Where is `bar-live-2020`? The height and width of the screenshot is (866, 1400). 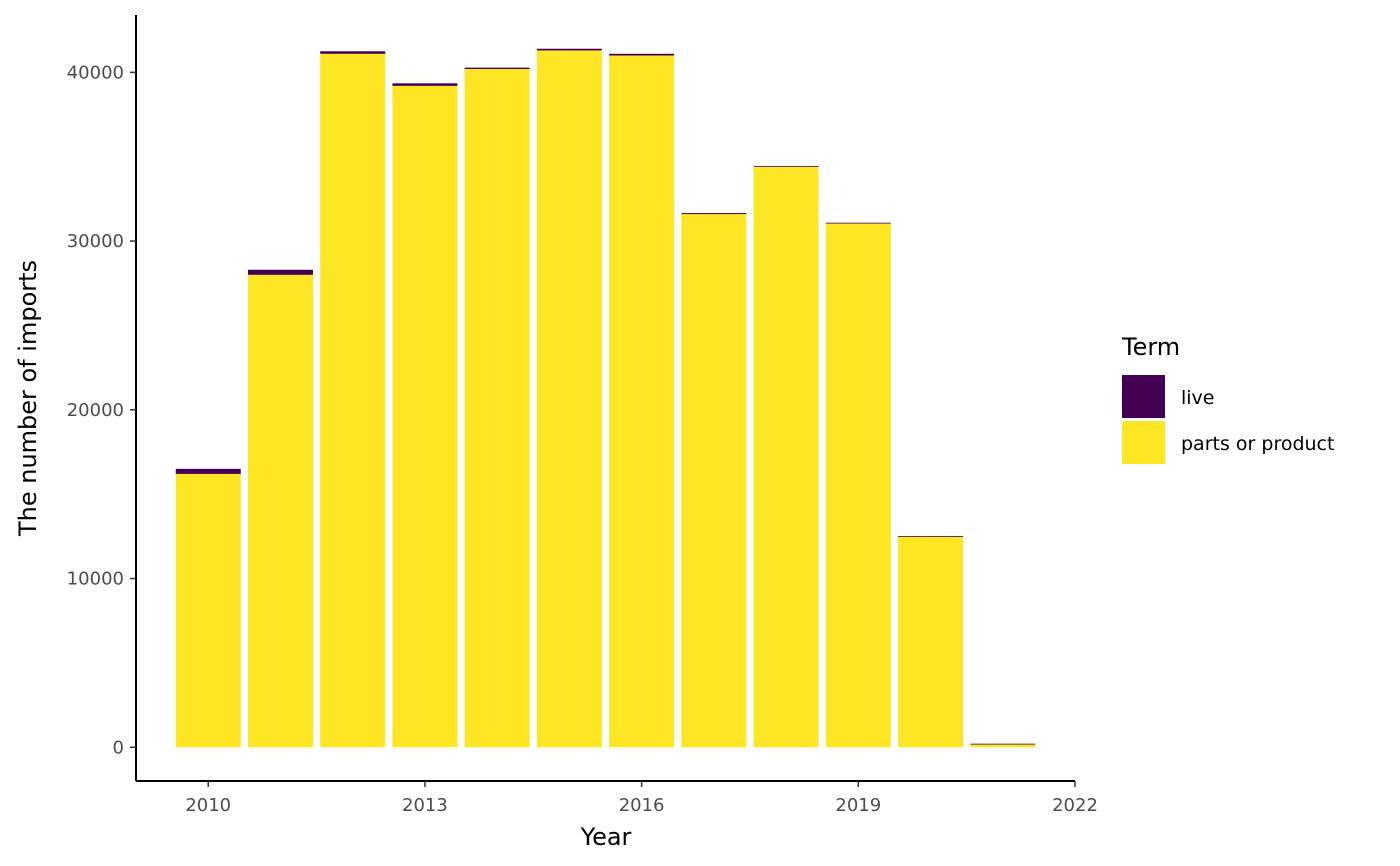 bar-live-2020 is located at coordinates (931, 536).